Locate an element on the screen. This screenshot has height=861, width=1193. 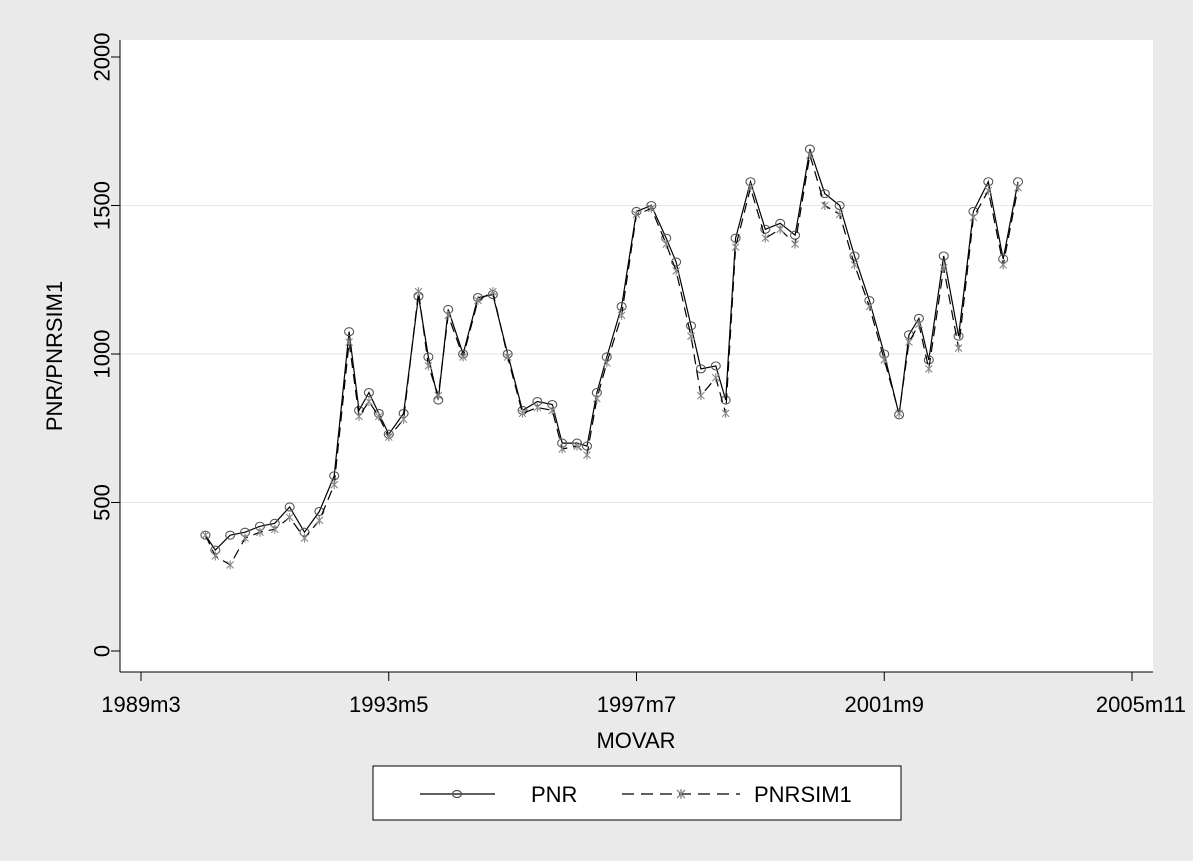
legend: PNR PNRSIM1 is located at coordinates (637, 793).